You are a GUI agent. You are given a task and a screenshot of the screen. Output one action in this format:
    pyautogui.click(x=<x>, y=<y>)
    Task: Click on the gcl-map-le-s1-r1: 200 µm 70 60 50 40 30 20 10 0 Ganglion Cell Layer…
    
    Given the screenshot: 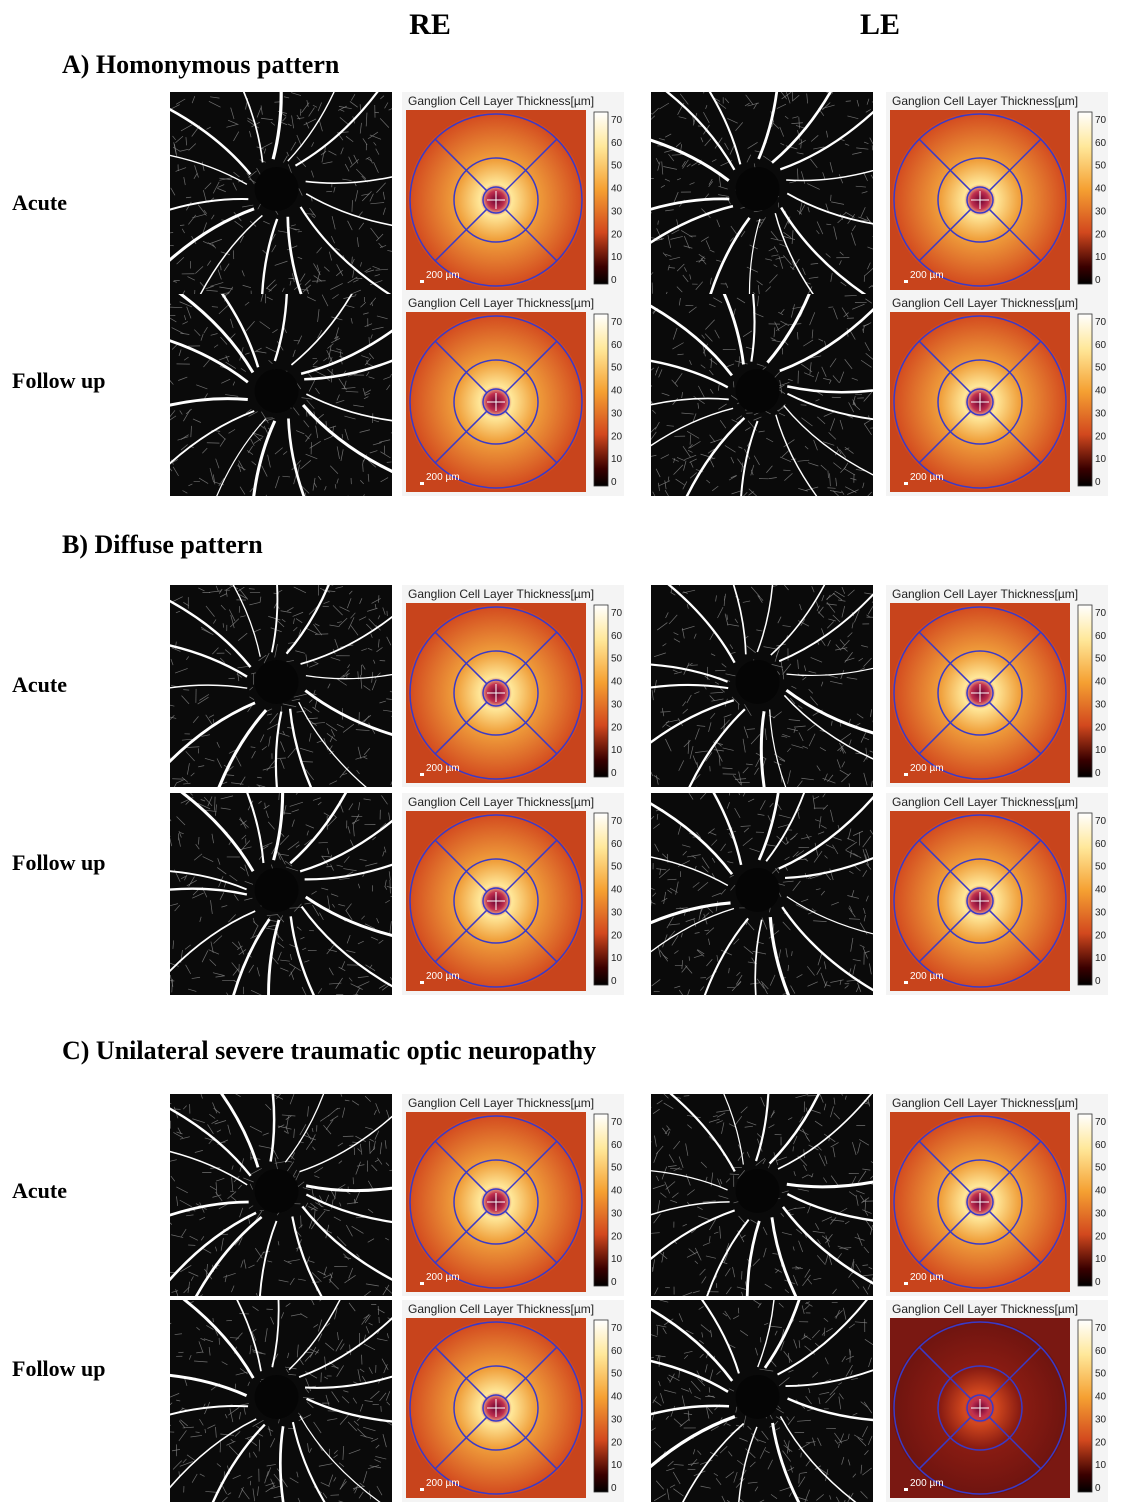 What is the action you would take?
    pyautogui.click(x=997, y=894)
    